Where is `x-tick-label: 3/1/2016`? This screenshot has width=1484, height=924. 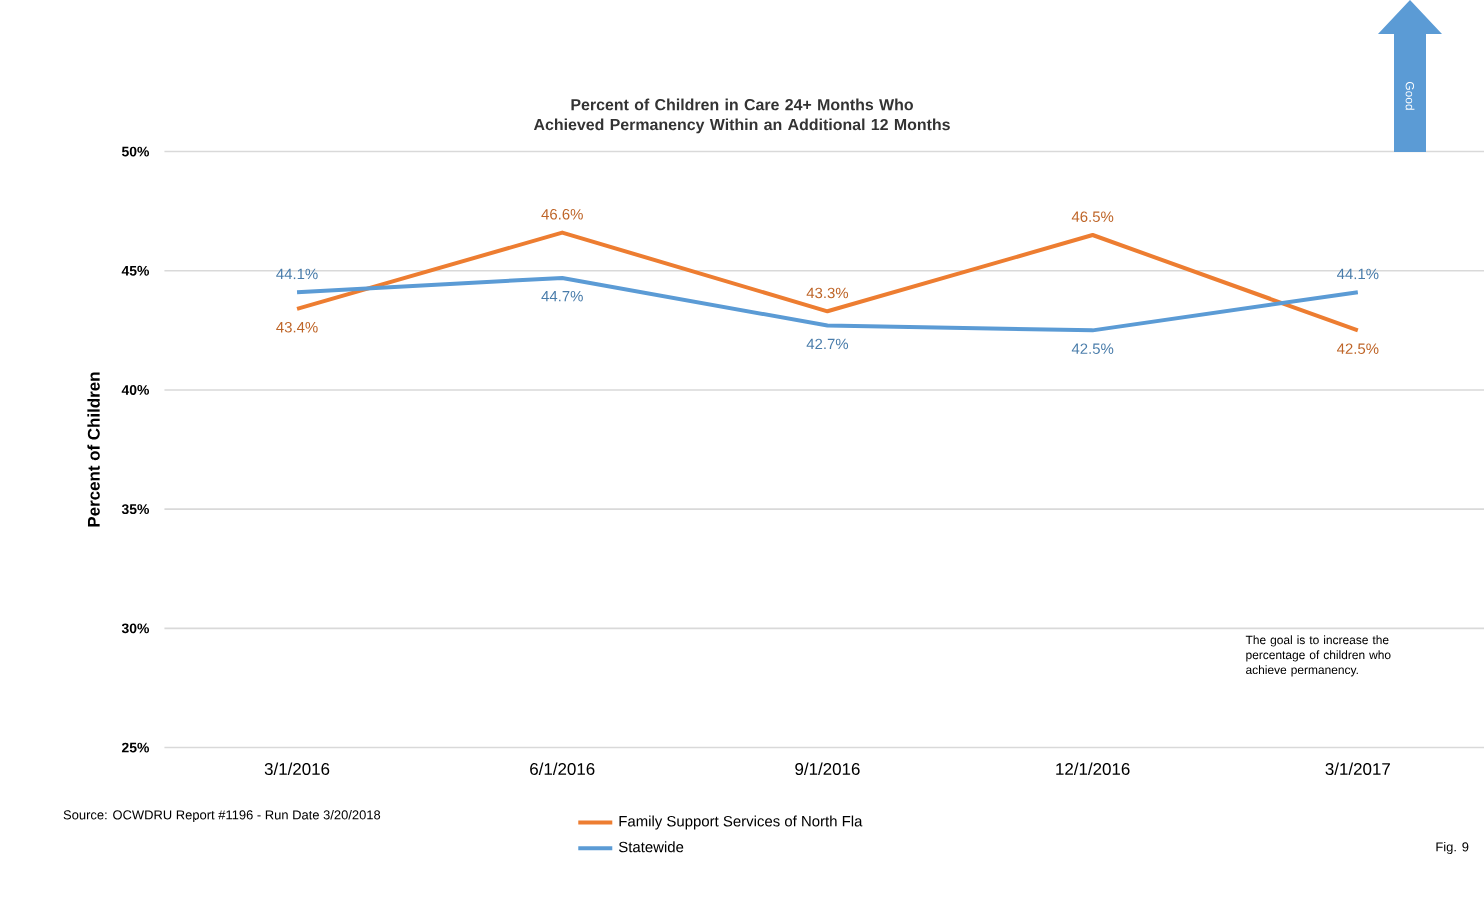 x-tick-label: 3/1/2016 is located at coordinates (297, 769).